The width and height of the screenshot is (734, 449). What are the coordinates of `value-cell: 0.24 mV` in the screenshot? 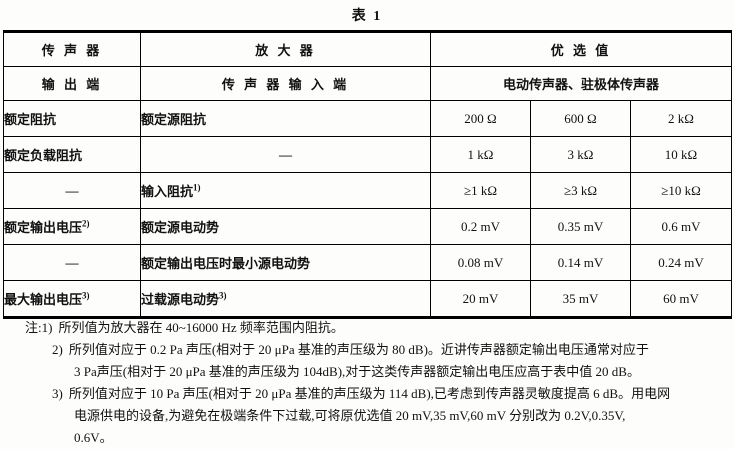 It's located at (681, 262).